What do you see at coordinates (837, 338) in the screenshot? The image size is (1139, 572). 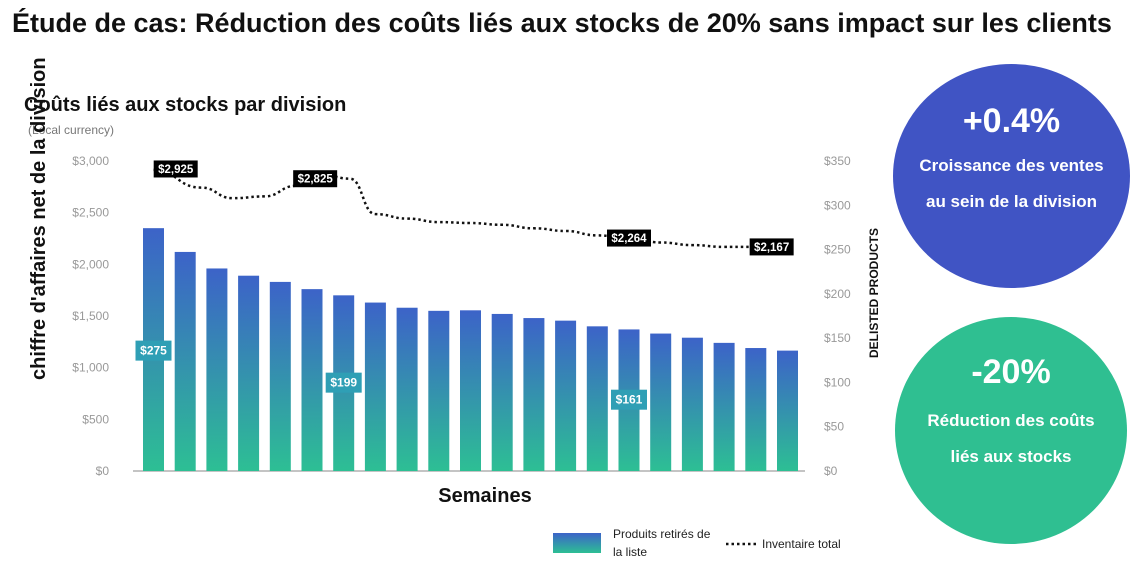 I see `y2-tick-label: $150` at bounding box center [837, 338].